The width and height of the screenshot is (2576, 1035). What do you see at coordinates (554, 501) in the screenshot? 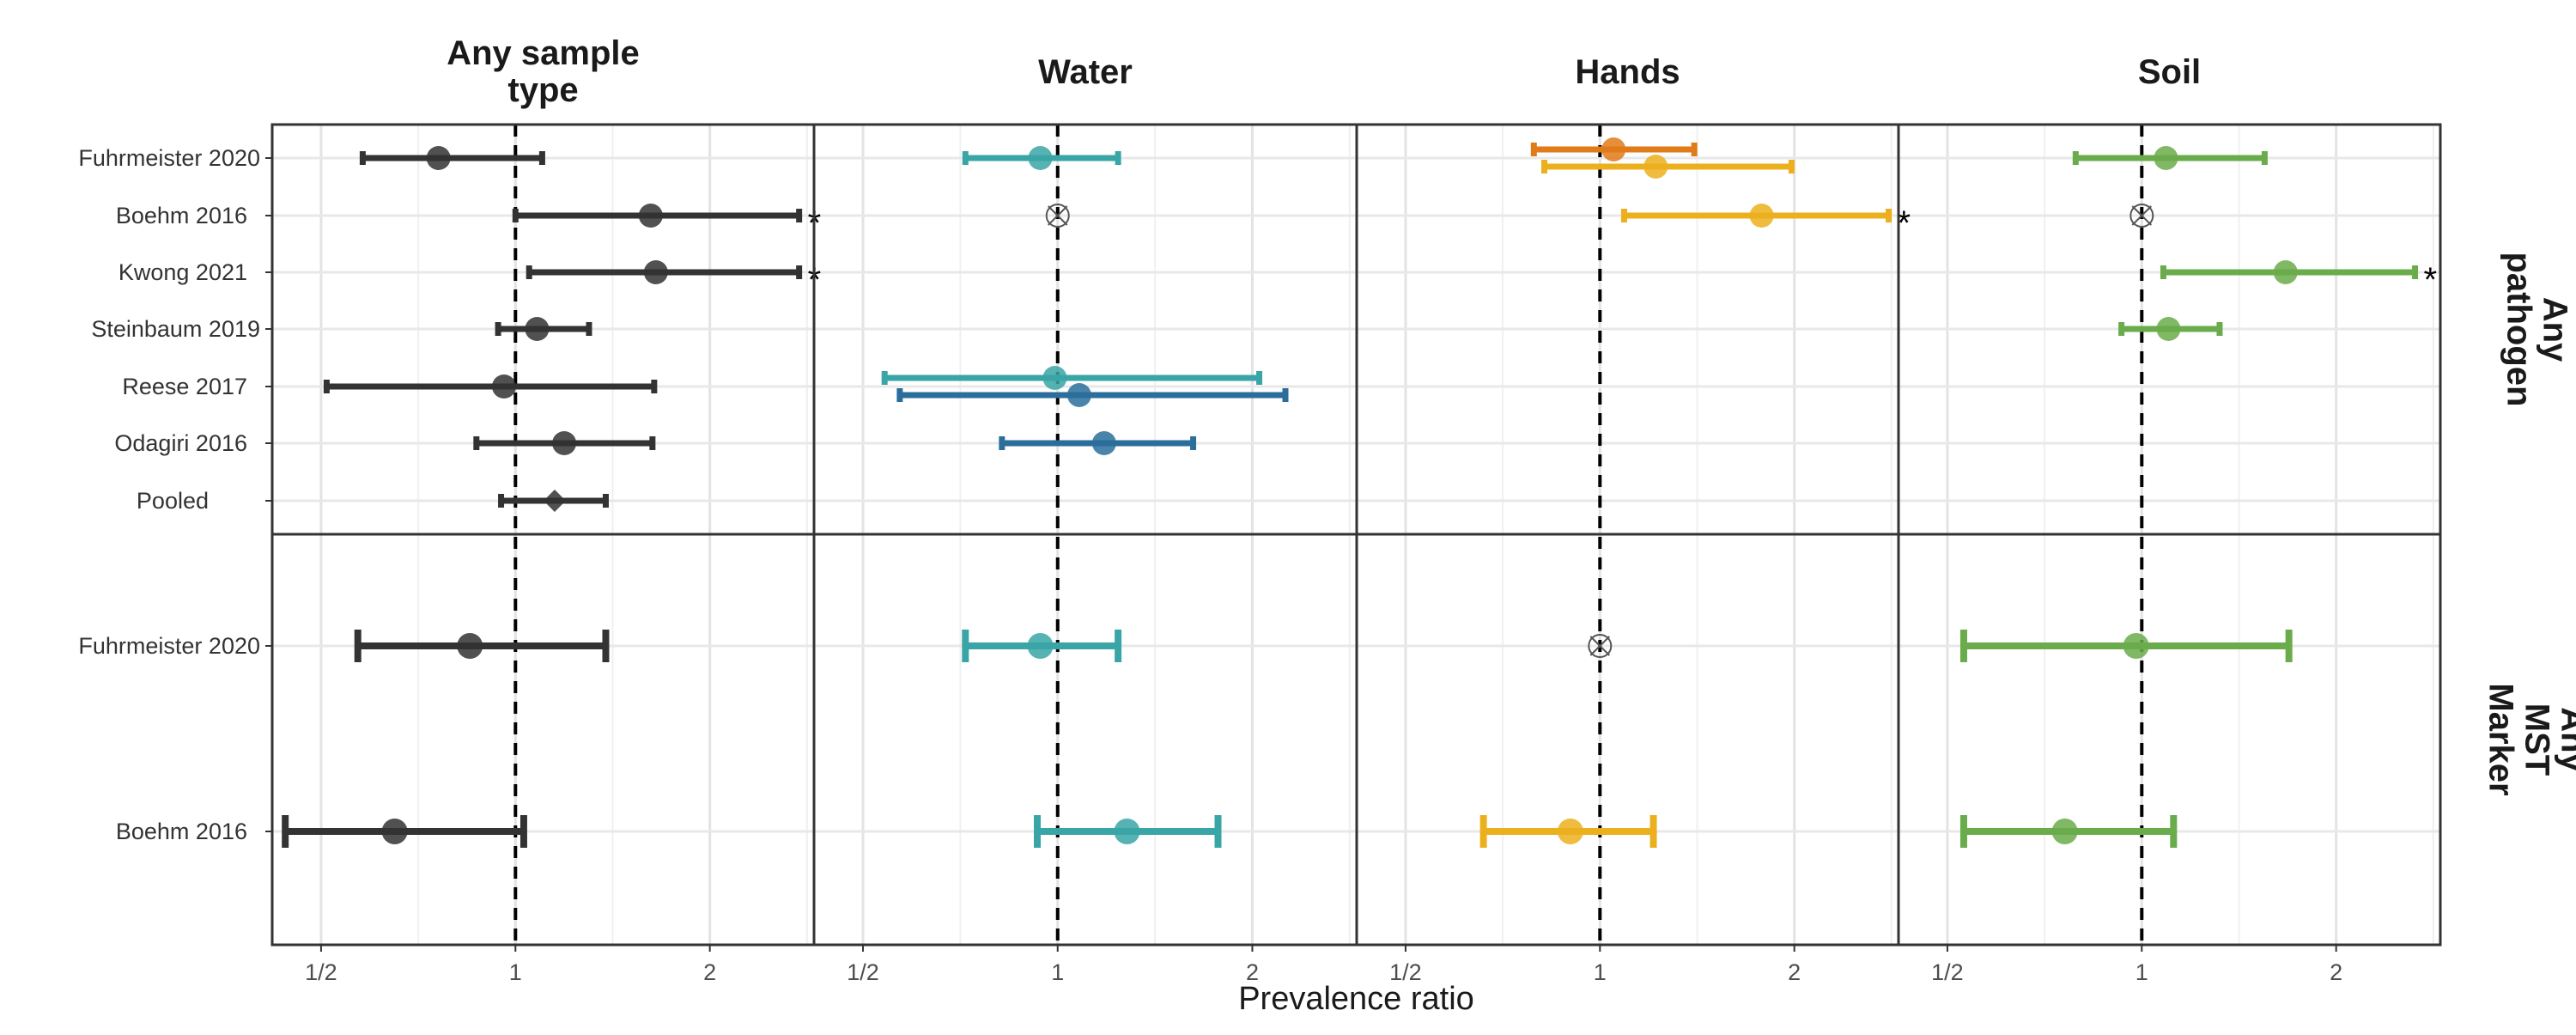
I see `pooled-estimate-diamond` at bounding box center [554, 501].